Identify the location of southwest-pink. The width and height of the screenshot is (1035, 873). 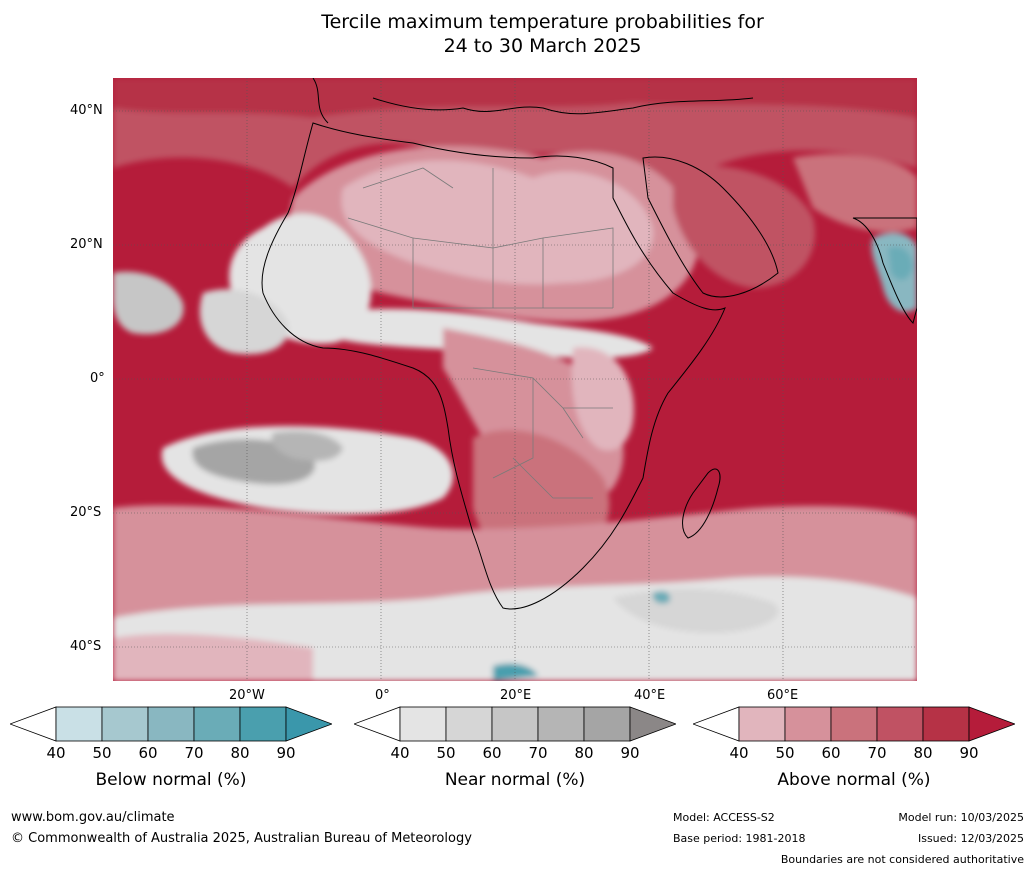
(213, 657).